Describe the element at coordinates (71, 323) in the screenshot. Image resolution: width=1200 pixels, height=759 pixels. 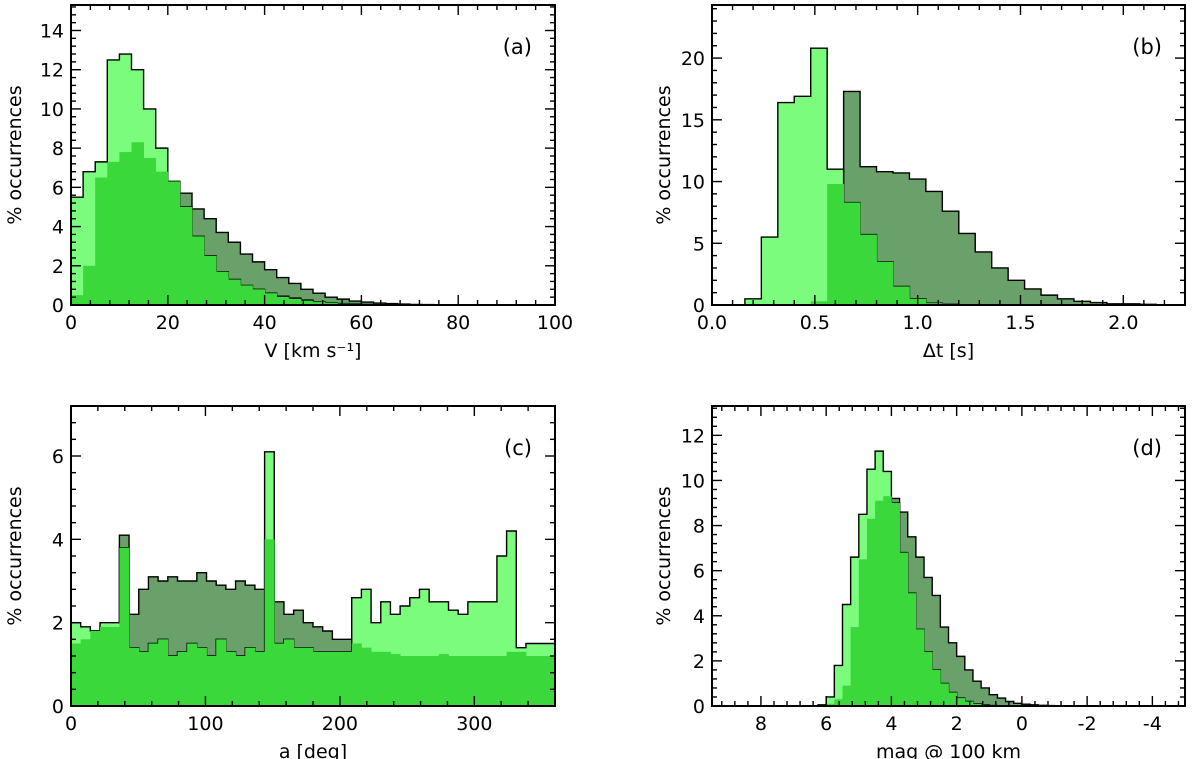
I see `x-tick-label: 0` at that location.